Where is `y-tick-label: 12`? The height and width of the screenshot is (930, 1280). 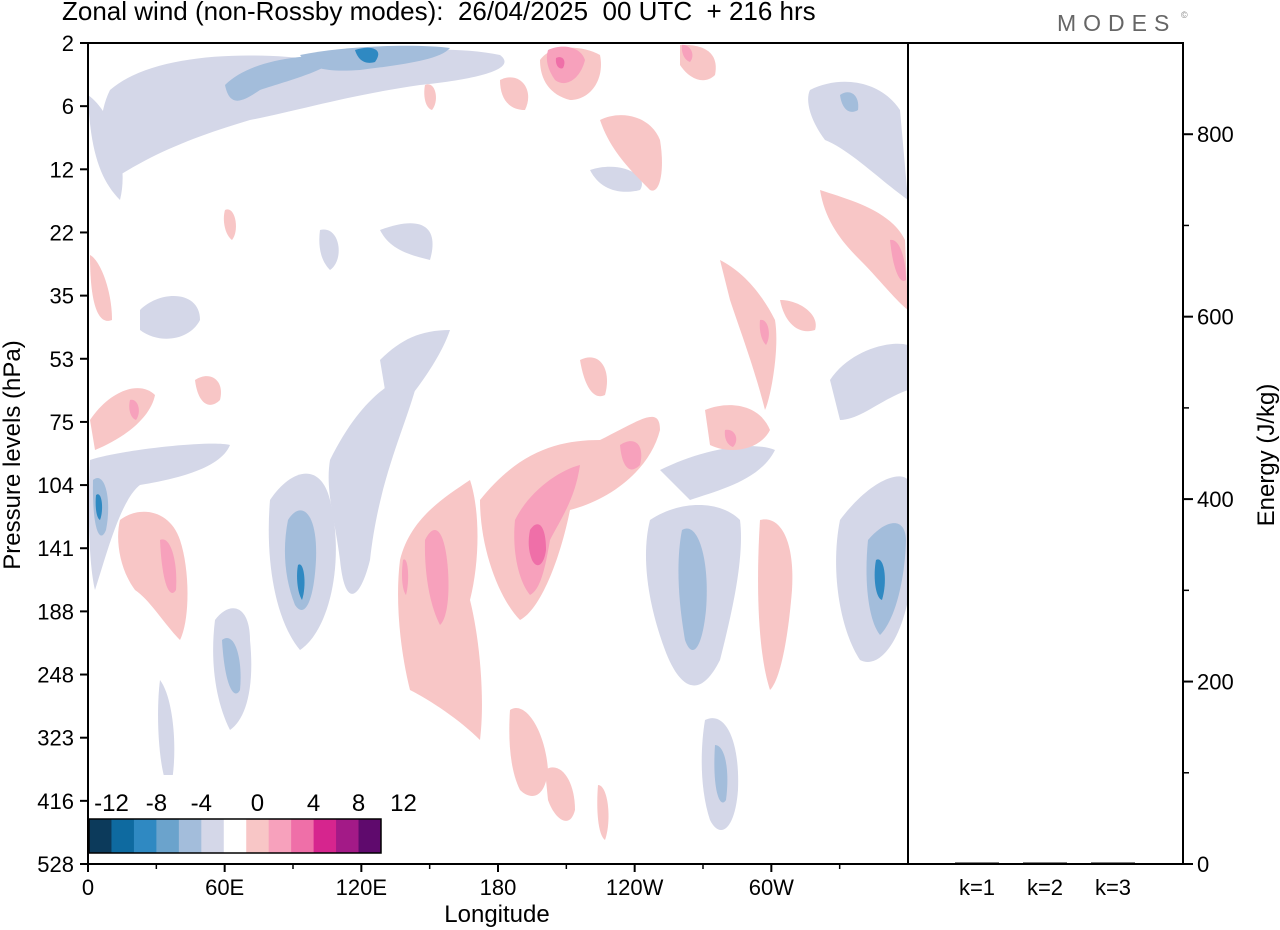 y-tick-label: 12 is located at coordinates (62, 169).